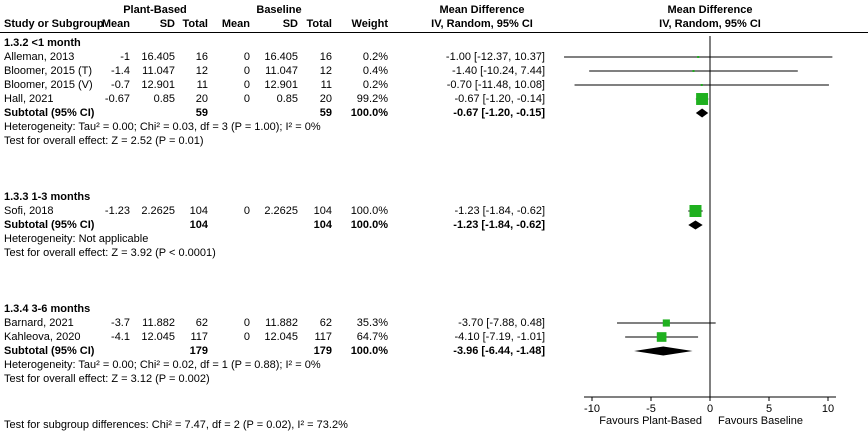  Describe the element at coordinates (323, 337) in the screenshot. I see `ctl-total-cell: 117` at that location.